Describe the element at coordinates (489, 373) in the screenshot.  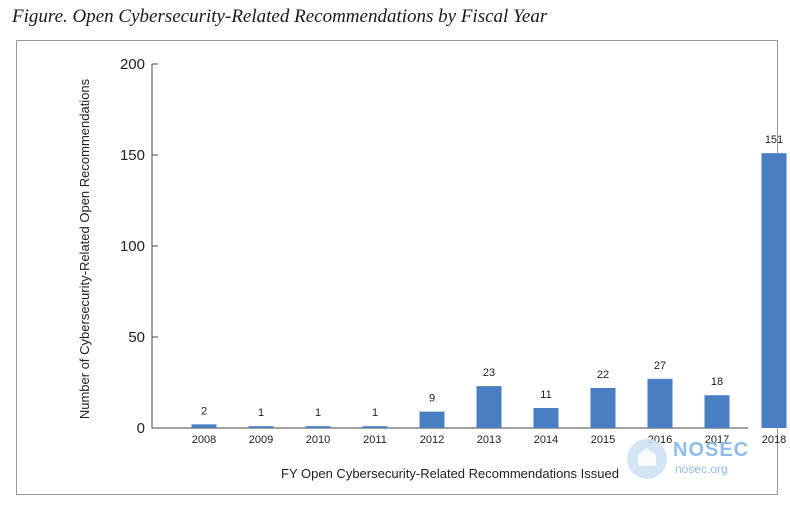
I see `data-label: 23` at that location.